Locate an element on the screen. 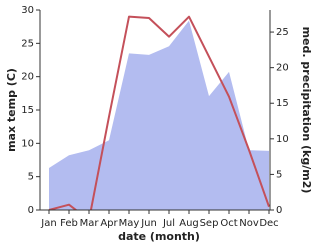  y-tick-label: 0 is located at coordinates (31, 210).